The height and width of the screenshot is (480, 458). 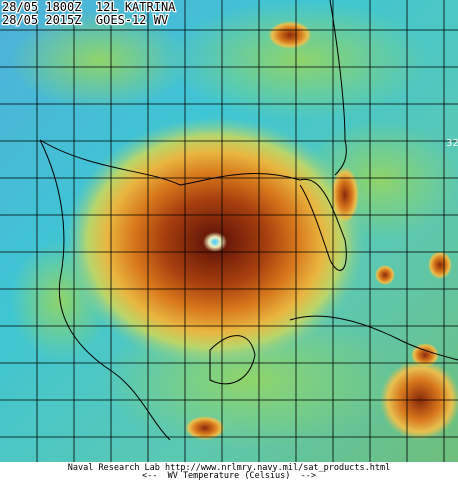 What do you see at coordinates (452, 143) in the screenshot?
I see `grid-label: 32` at bounding box center [452, 143].